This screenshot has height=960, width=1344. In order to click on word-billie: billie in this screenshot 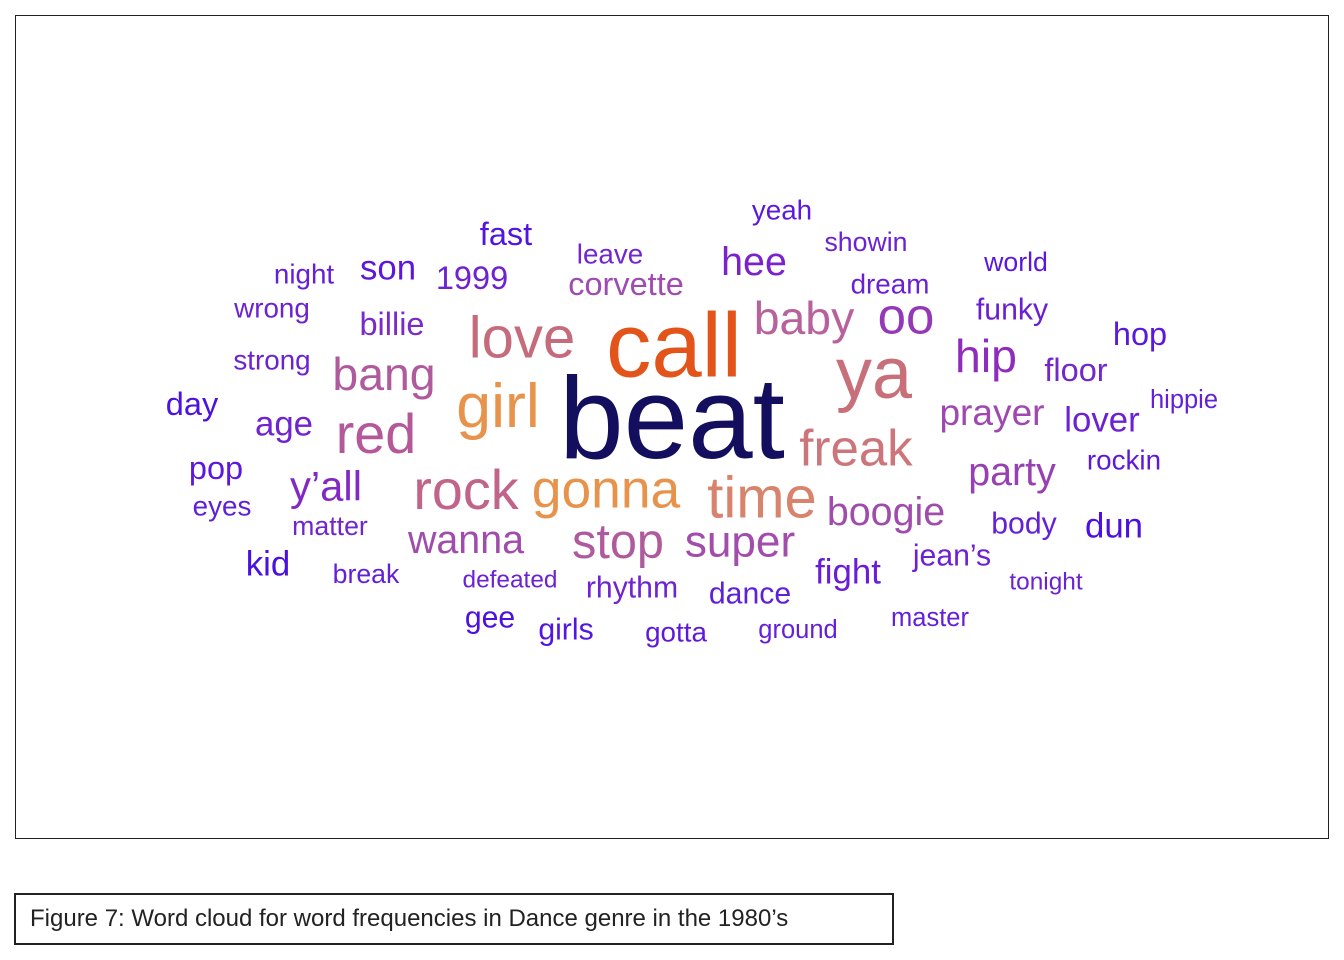, I will do `click(391, 324)`.